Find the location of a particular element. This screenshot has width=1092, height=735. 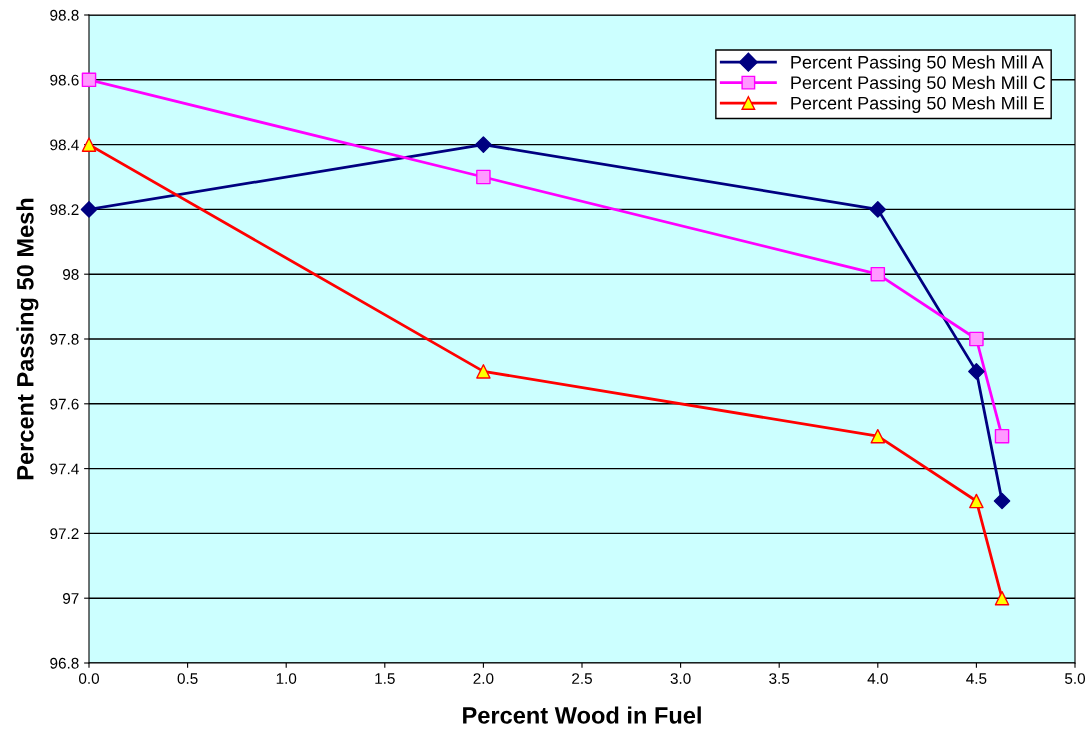

x-tick-label: 1.0 is located at coordinates (286, 678).